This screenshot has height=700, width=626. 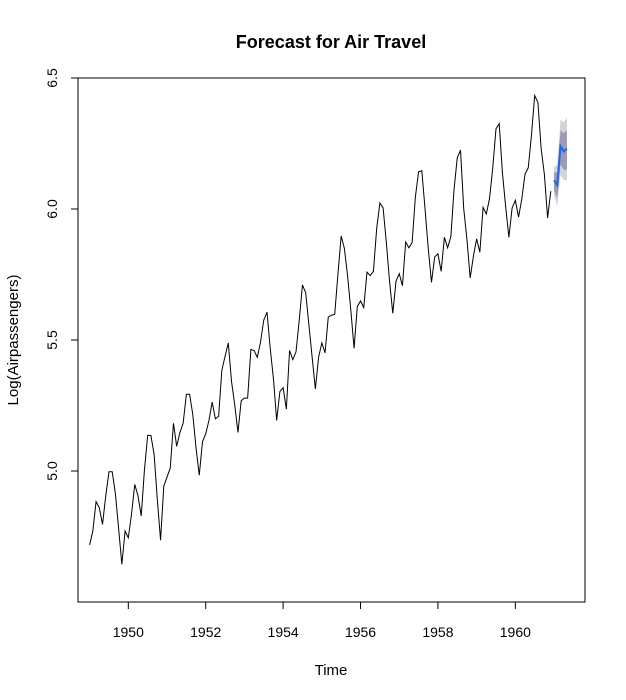 What do you see at coordinates (52, 340) in the screenshot?
I see `y-tick-label: 5.5` at bounding box center [52, 340].